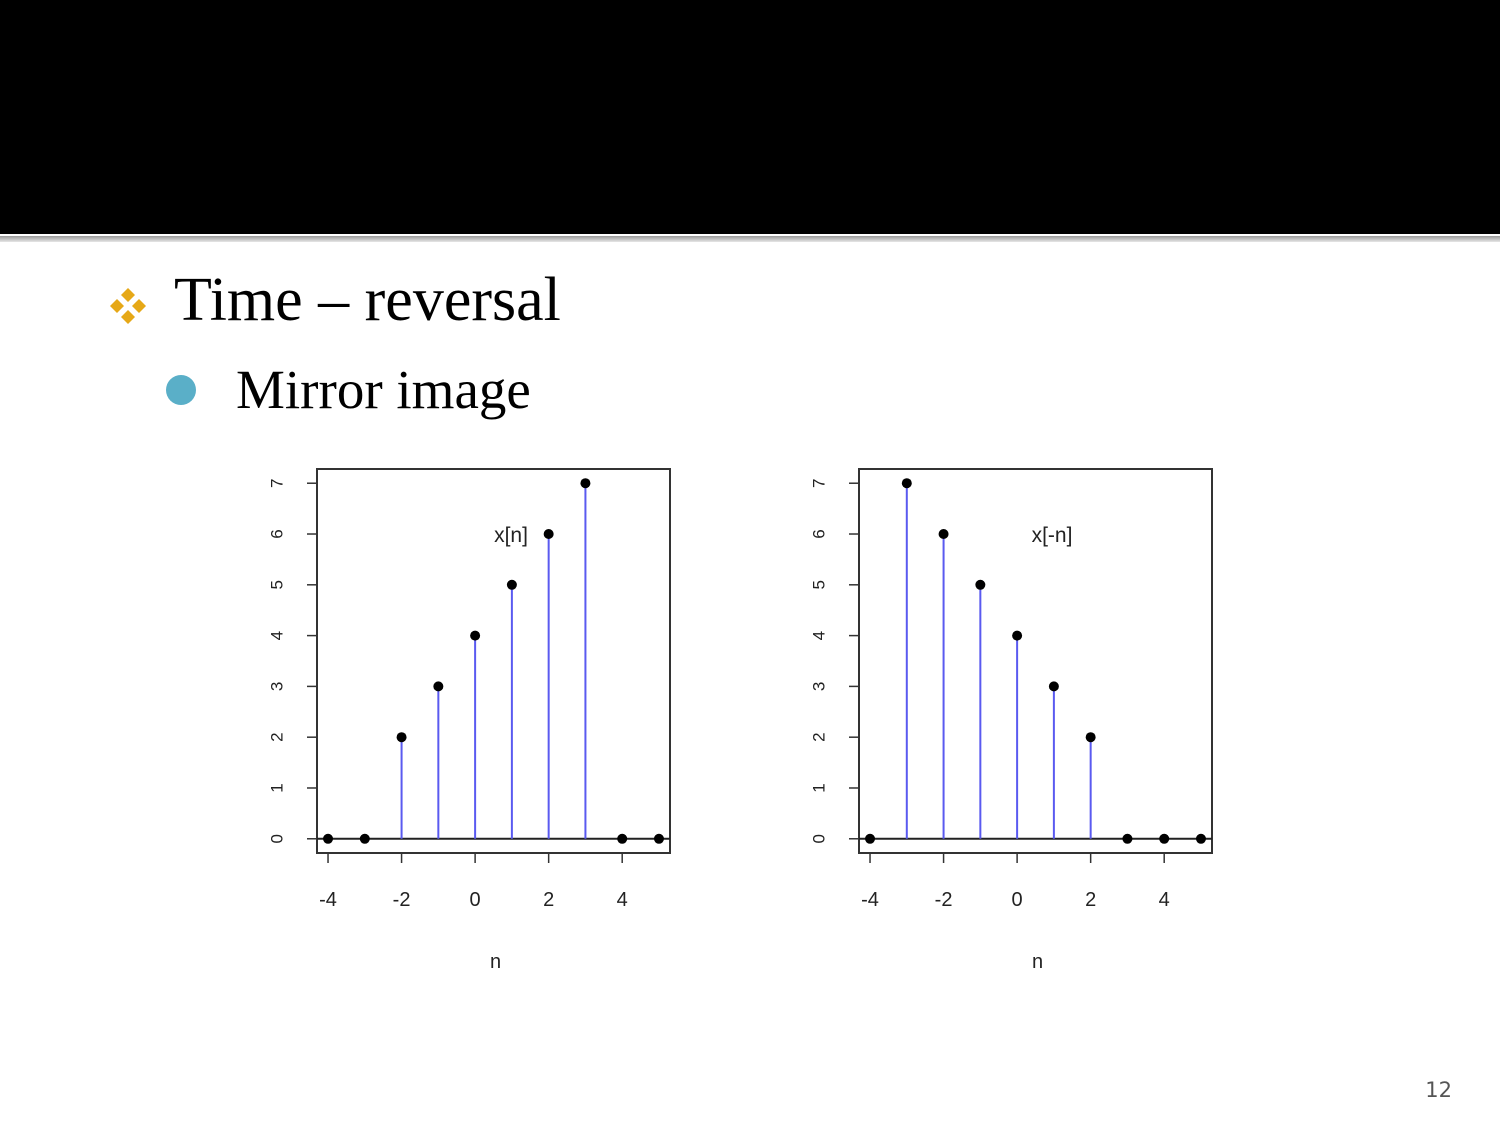 This screenshot has height=1125, width=1500. What do you see at coordinates (750, 239) in the screenshot?
I see `title-divider` at bounding box center [750, 239].